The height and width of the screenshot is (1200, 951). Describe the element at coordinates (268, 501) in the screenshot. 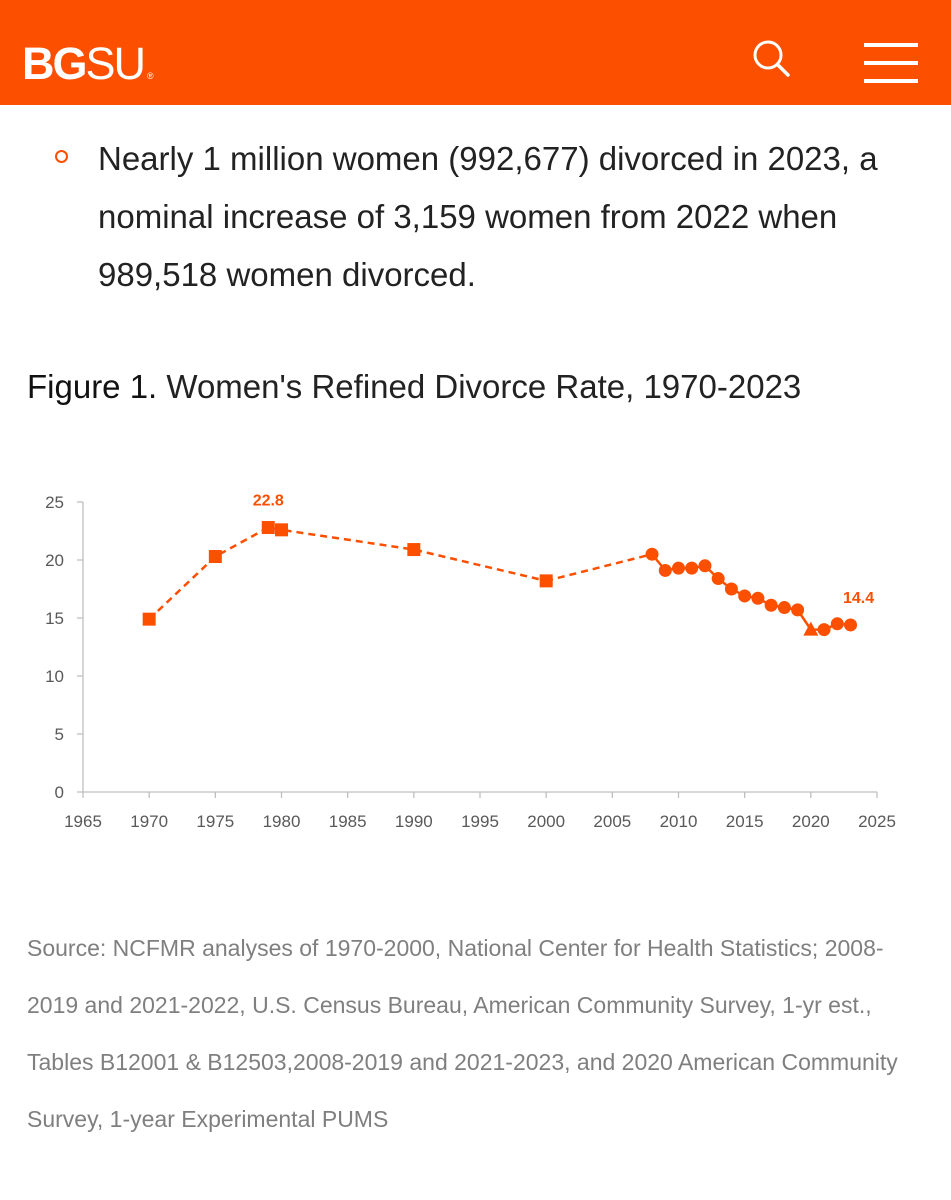

I see `data-label: 22.8` at that location.